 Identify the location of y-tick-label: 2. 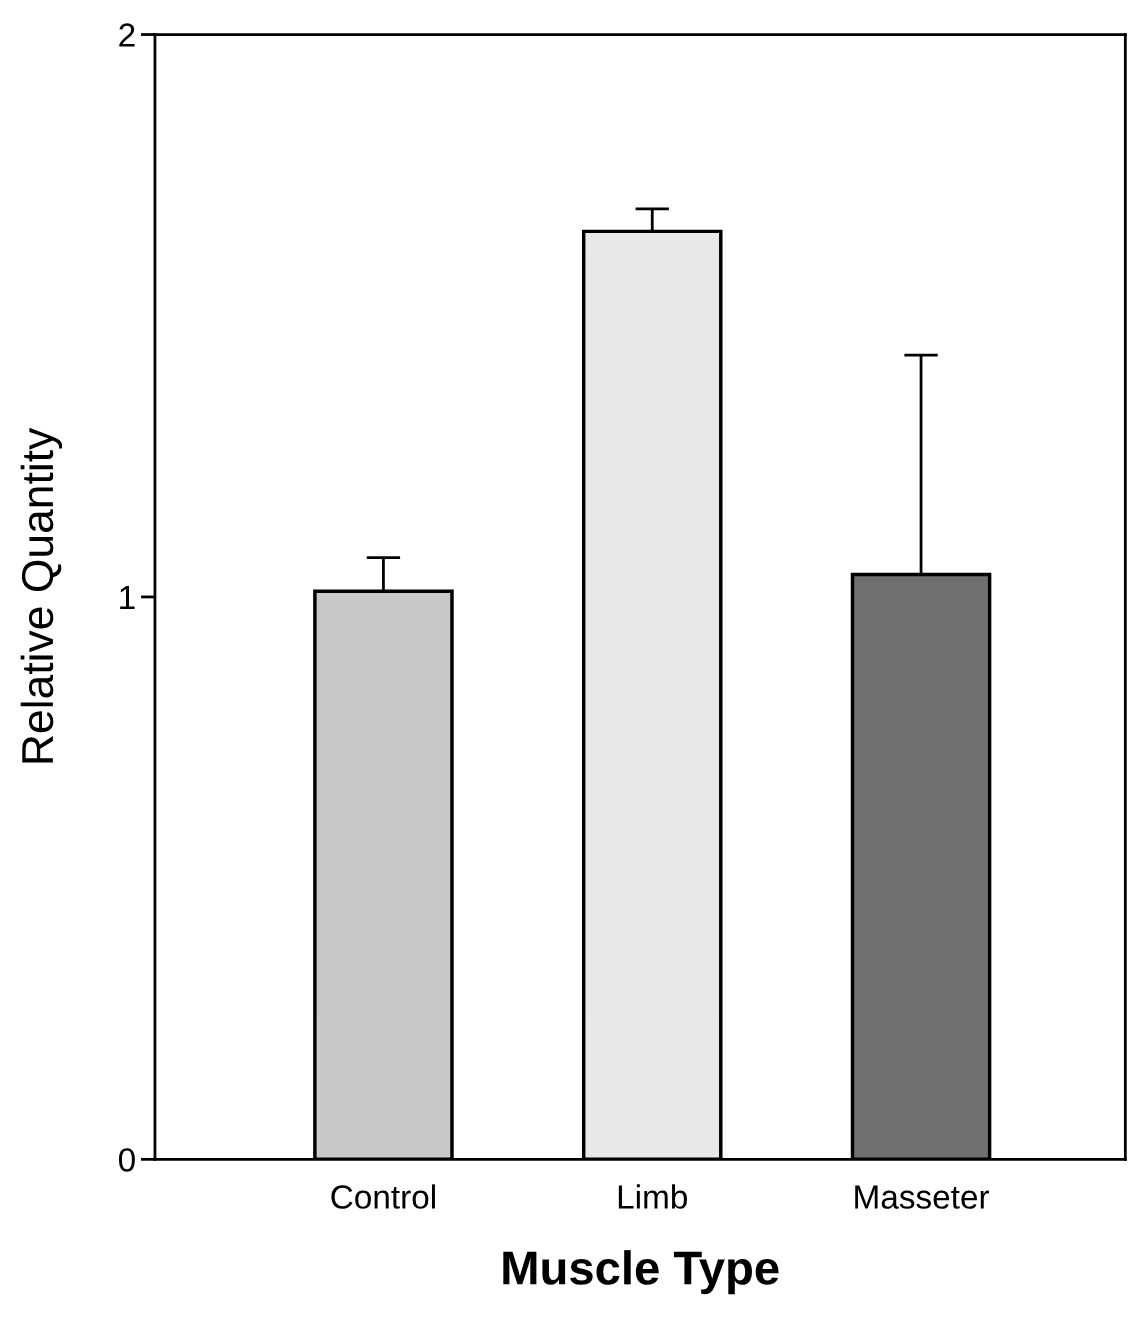
(127, 35).